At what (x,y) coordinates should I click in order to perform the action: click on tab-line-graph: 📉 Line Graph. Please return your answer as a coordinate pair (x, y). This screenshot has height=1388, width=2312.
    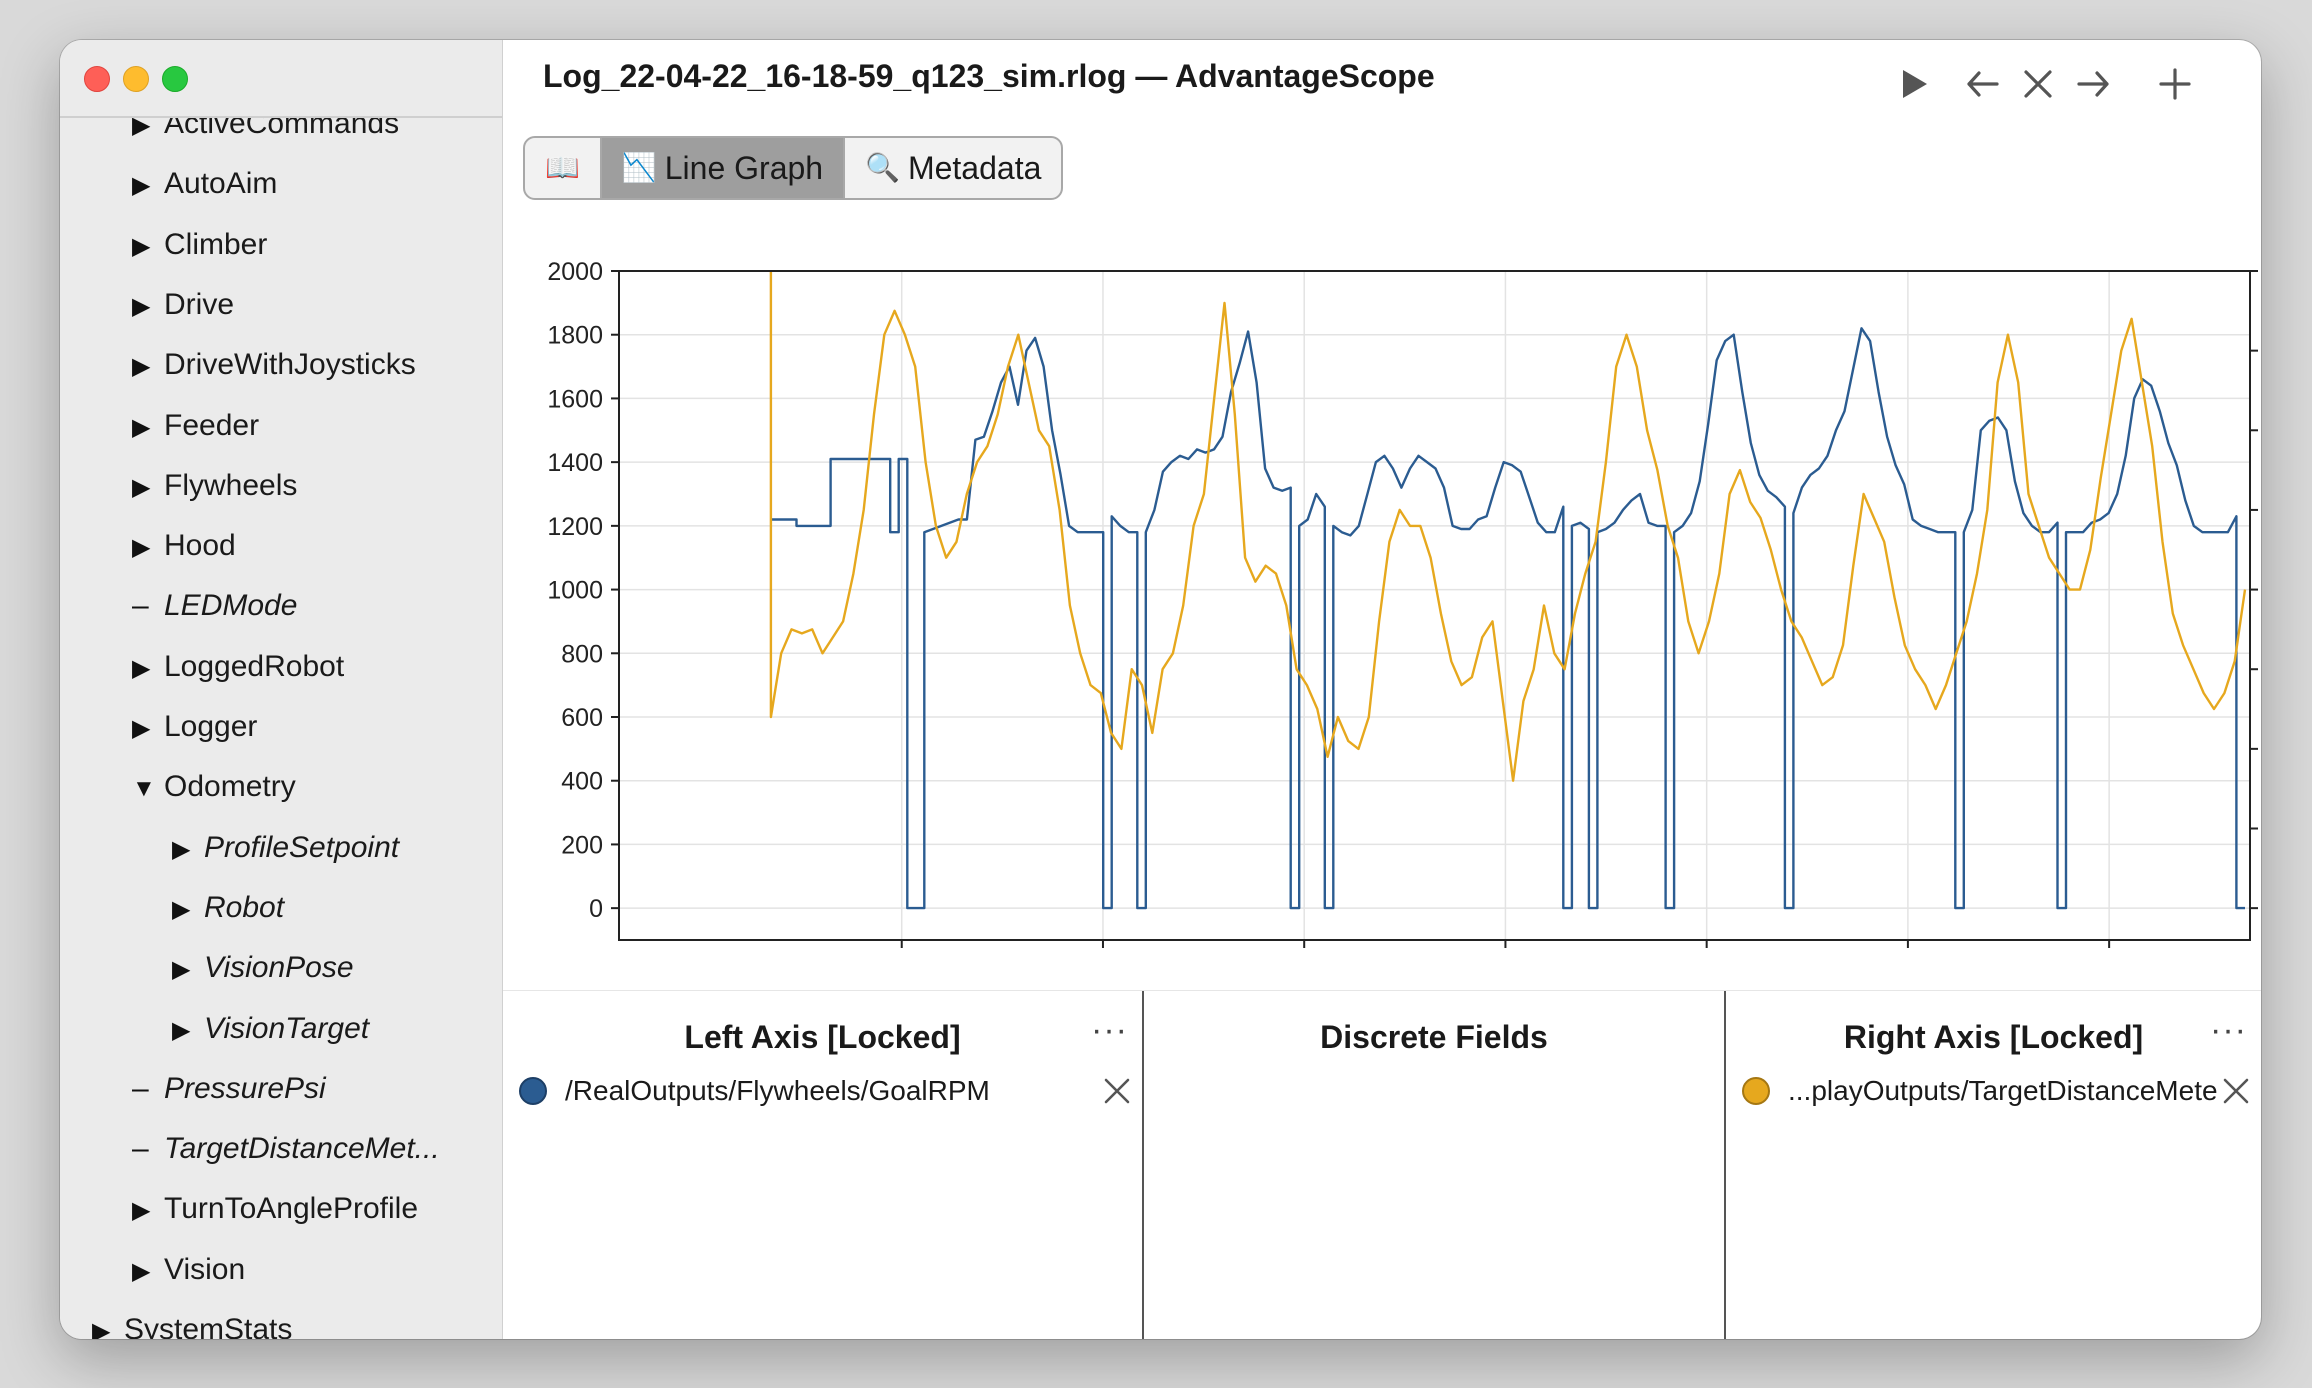
    Looking at the image, I should click on (723, 168).